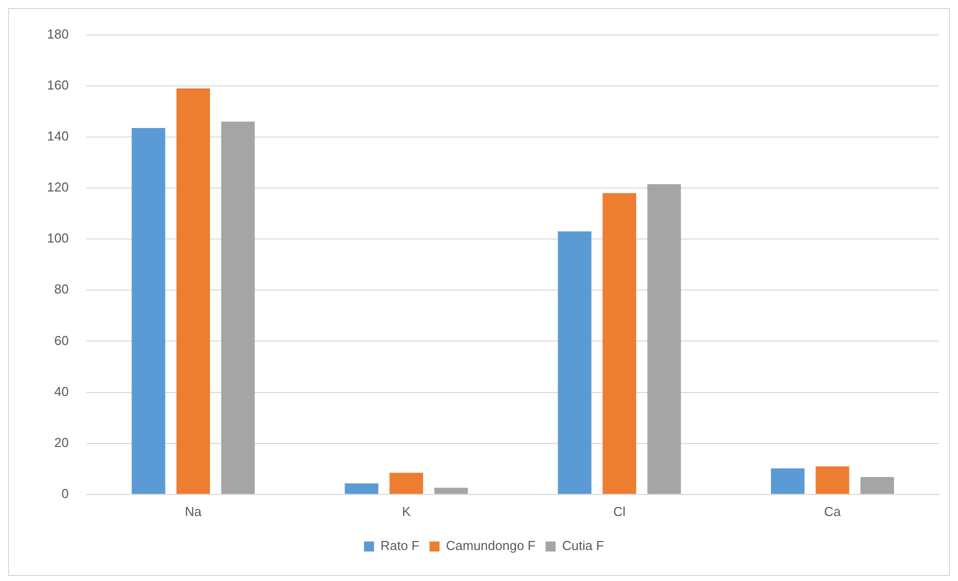  Describe the element at coordinates (833, 511) in the screenshot. I see `x-tick-label: Ca` at that location.